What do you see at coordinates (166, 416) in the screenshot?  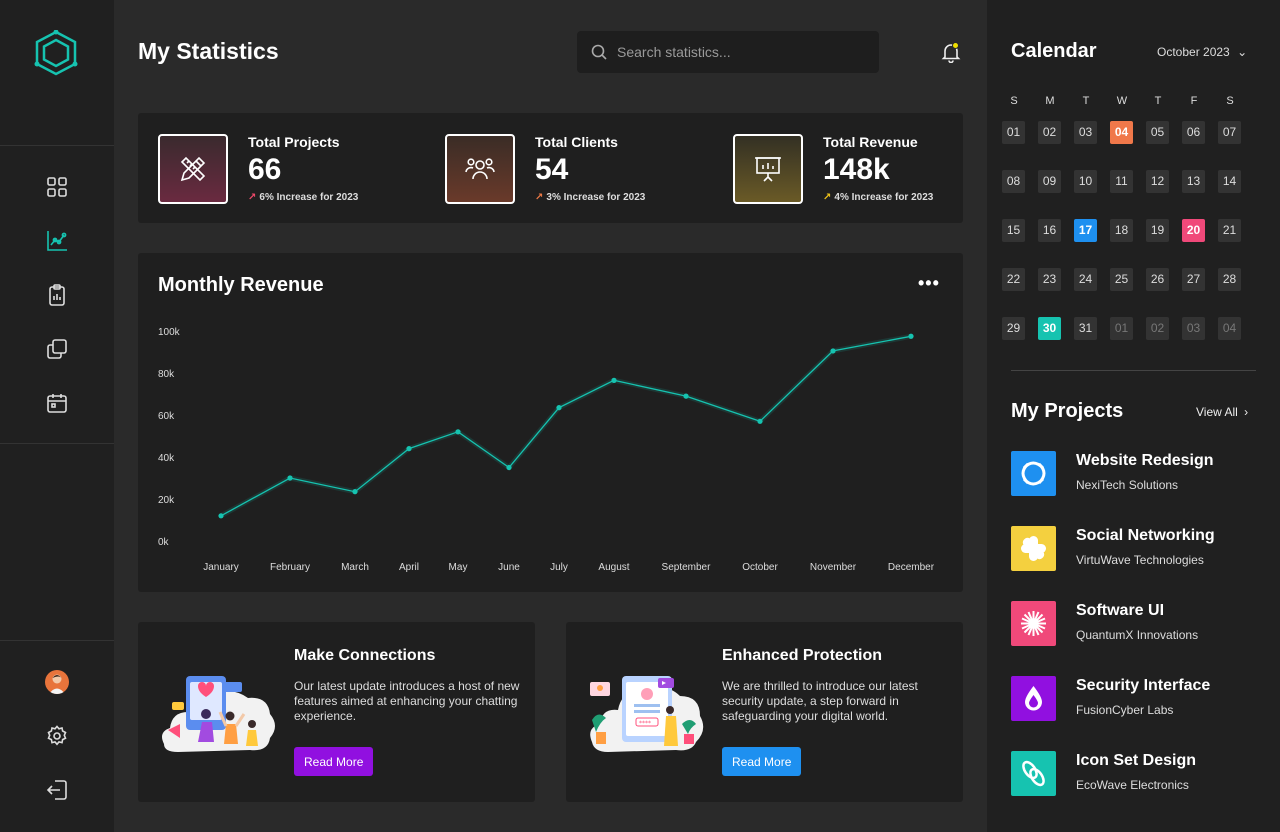 I see `y-tick-label: 60k` at bounding box center [166, 416].